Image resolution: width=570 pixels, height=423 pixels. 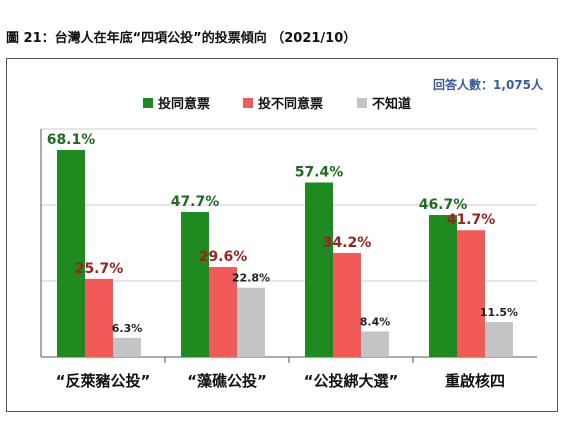 What do you see at coordinates (184, 104) in the screenshot?
I see `legend-label-0: 投同意票` at bounding box center [184, 104].